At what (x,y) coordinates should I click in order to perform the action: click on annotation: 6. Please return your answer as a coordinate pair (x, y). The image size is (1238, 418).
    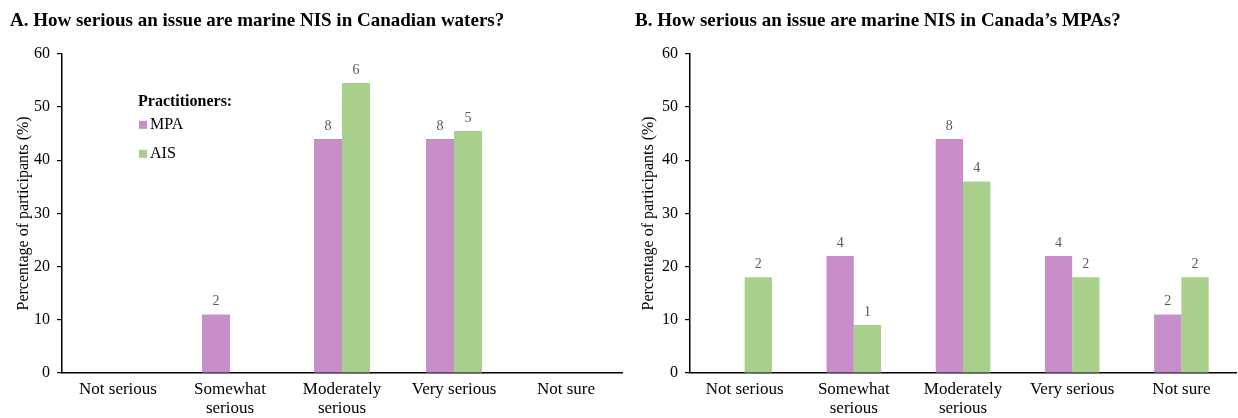
    Looking at the image, I should click on (356, 69).